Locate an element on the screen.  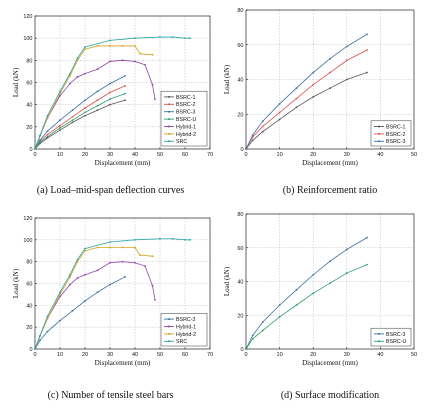
y-tick-label: 0 is located at coordinates (30, 350).